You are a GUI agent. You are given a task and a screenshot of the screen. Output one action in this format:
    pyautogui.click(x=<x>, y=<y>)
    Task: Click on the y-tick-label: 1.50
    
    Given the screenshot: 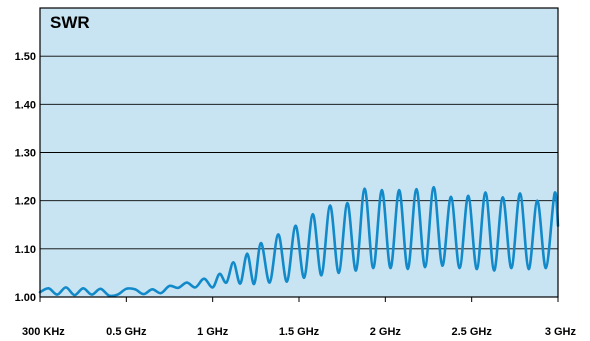 What is the action you would take?
    pyautogui.click(x=25, y=57)
    